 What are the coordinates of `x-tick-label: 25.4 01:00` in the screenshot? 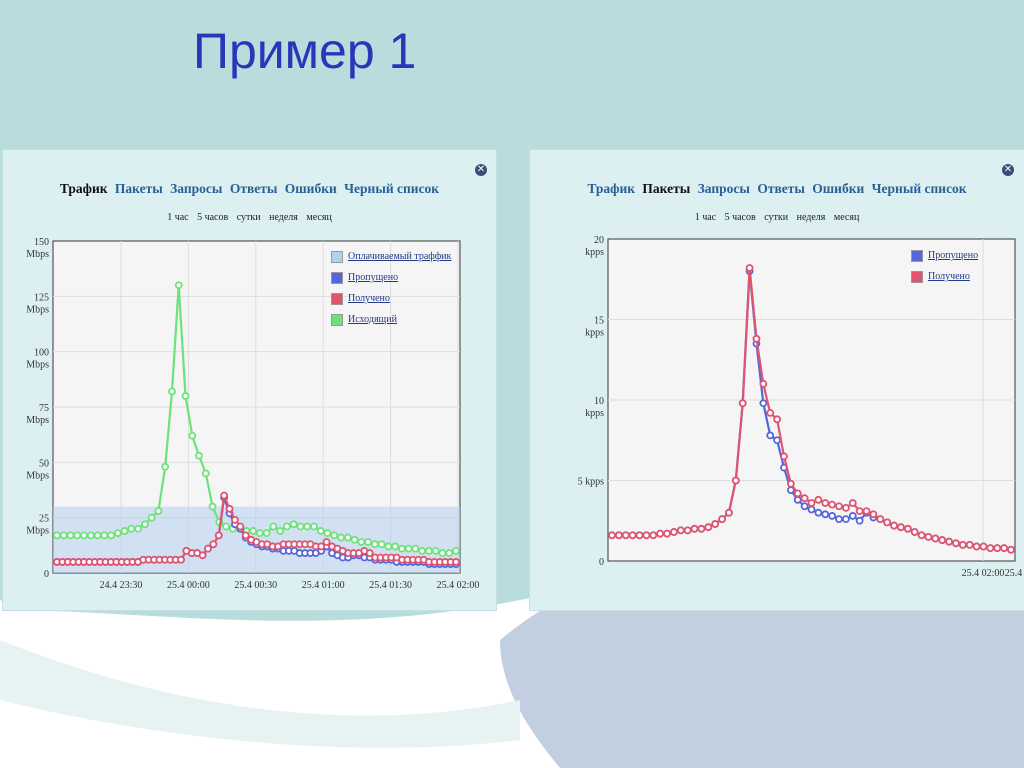 It's located at (323, 585).